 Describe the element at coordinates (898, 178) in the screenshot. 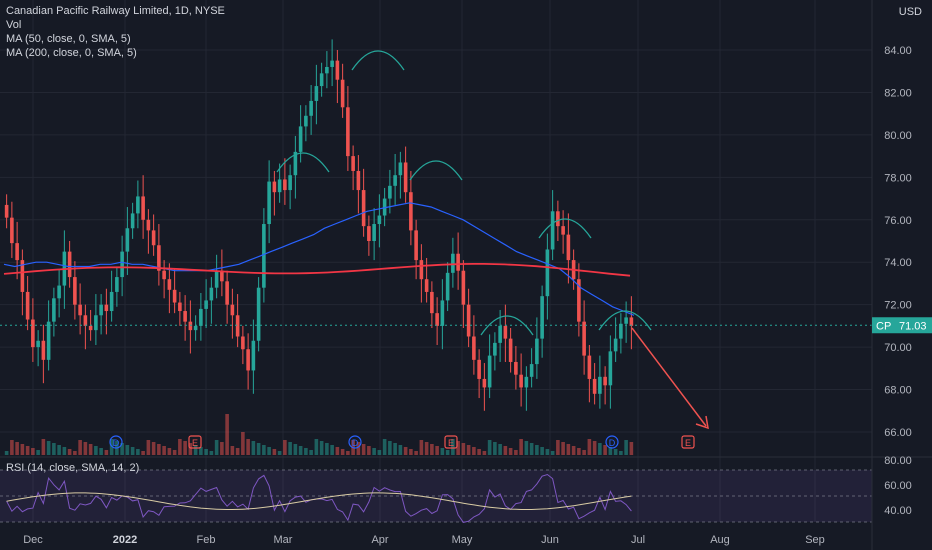

I see `price-tick-label: 78.00` at that location.